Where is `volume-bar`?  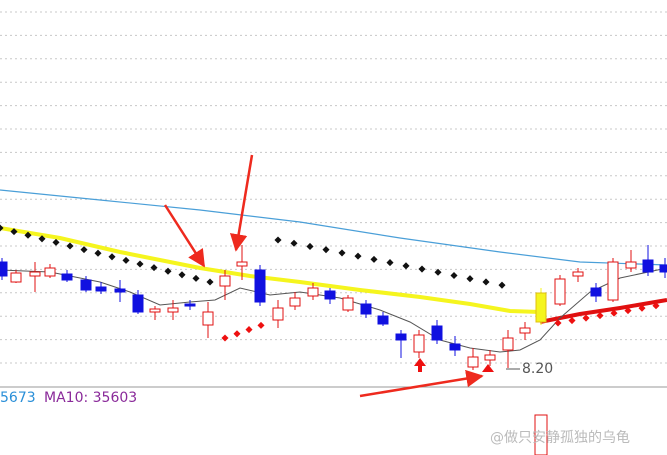
volume-bar is located at coordinates (541, 434).